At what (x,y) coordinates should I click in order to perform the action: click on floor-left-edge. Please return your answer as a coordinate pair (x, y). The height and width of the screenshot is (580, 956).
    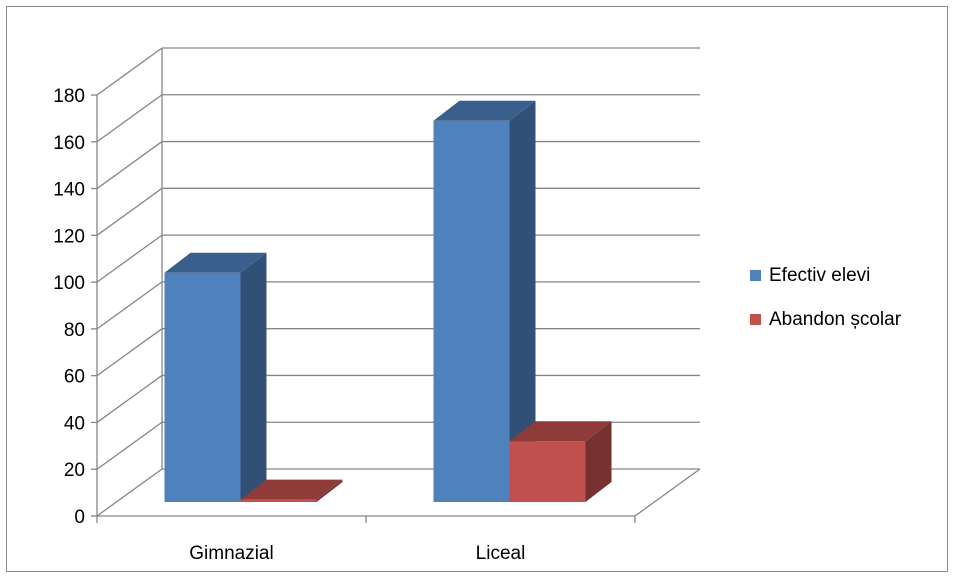
    Looking at the image, I should click on (129, 492).